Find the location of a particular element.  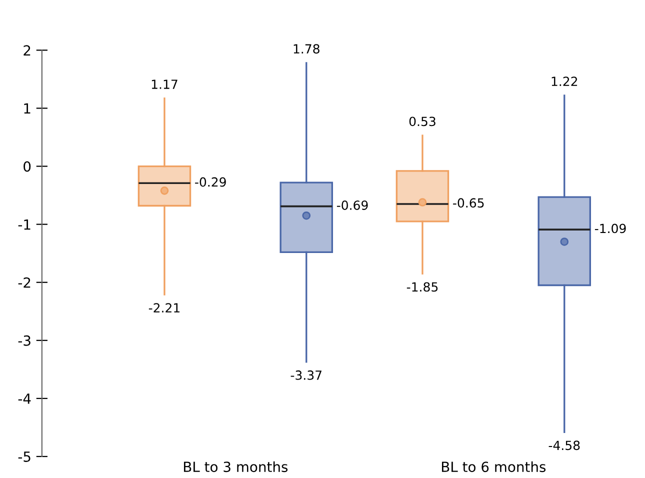

annotation: -2.21 is located at coordinates (164, 307).